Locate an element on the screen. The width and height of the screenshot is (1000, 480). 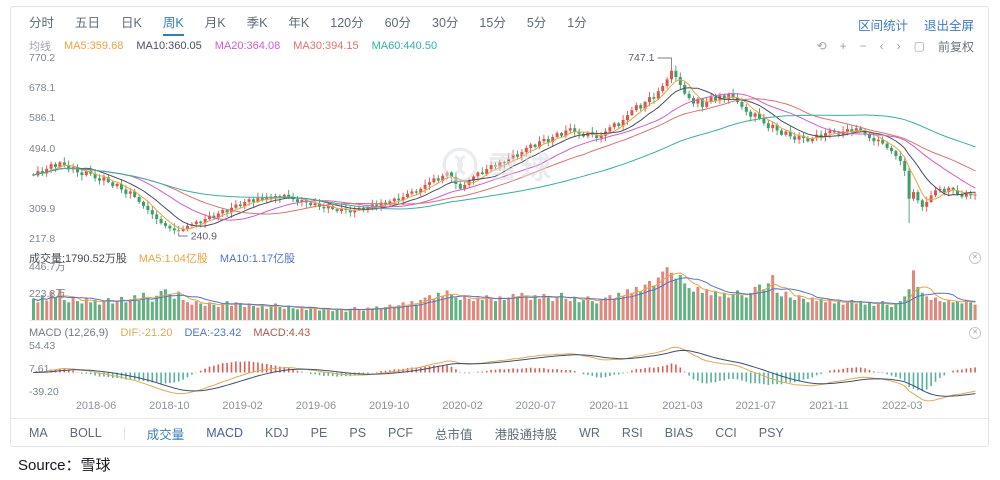
period-tab-120分: 120分 is located at coordinates (347, 23).